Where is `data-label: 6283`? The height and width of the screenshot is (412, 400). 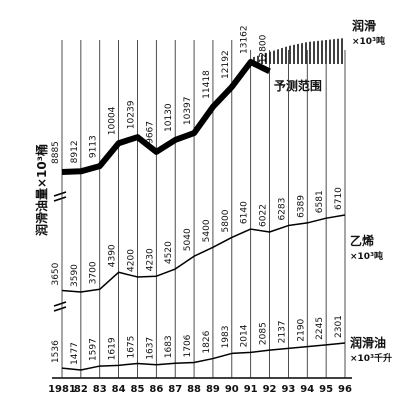
data-label: 6283 is located at coordinates (282, 209).